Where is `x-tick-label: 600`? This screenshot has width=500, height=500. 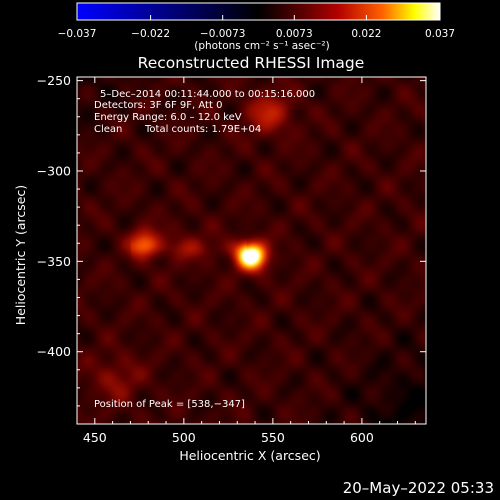
x-tick-label: 600 is located at coordinates (362, 437).